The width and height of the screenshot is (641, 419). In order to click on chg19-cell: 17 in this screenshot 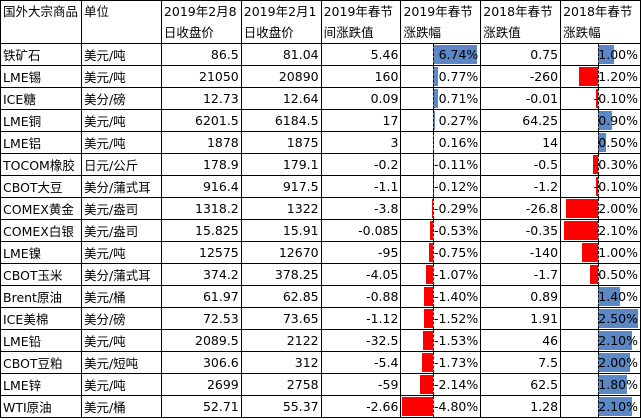, I will do `click(361, 120)`.